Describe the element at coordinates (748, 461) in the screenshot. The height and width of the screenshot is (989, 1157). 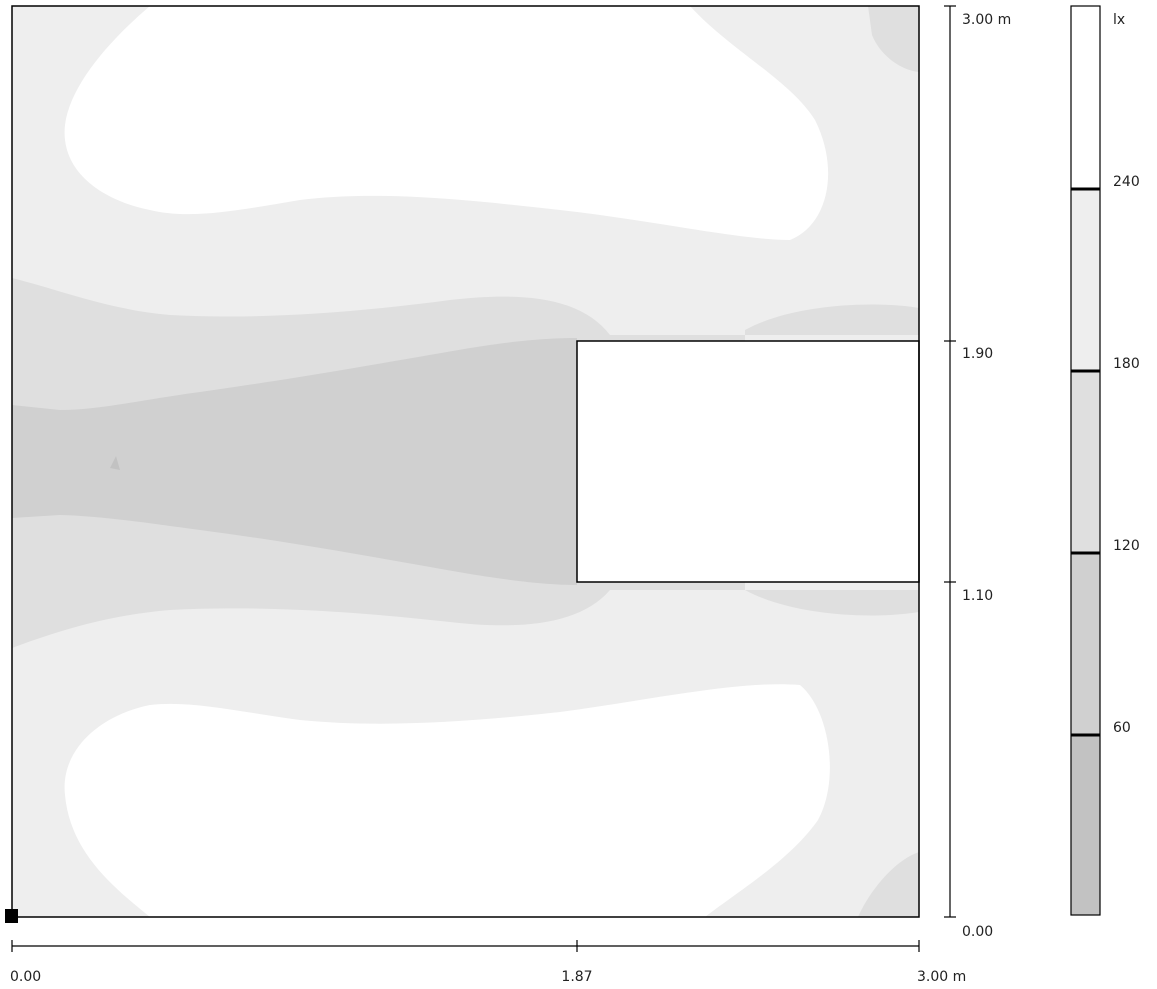
I see `obstacle-rectangle` at that location.